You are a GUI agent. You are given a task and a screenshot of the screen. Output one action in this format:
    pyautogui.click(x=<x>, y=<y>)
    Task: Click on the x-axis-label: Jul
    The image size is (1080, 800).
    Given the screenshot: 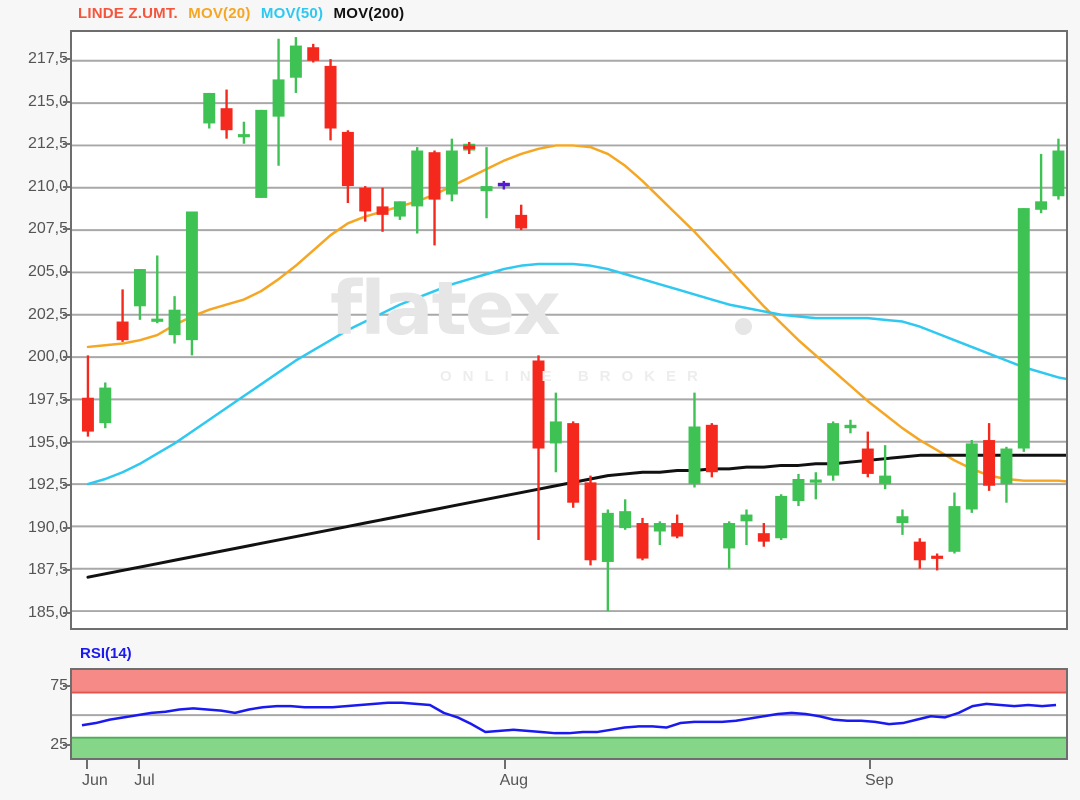 What is the action you would take?
    pyautogui.click(x=144, y=780)
    